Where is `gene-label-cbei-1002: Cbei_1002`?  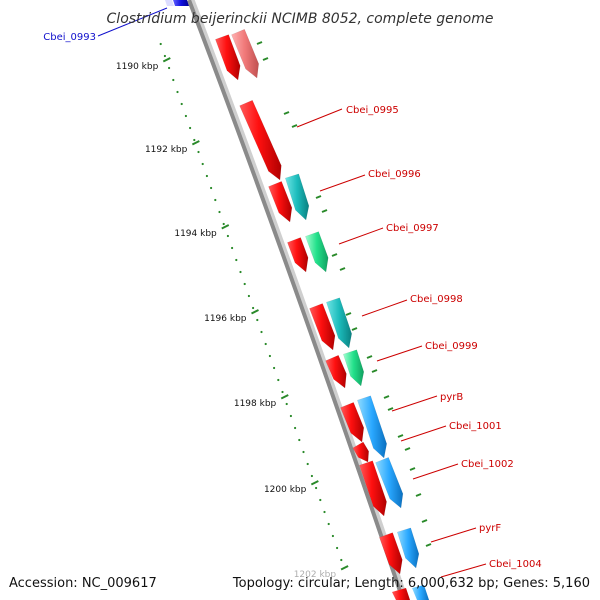
gene-label-cbei-1002: Cbei_1002 is located at coordinates (487, 464).